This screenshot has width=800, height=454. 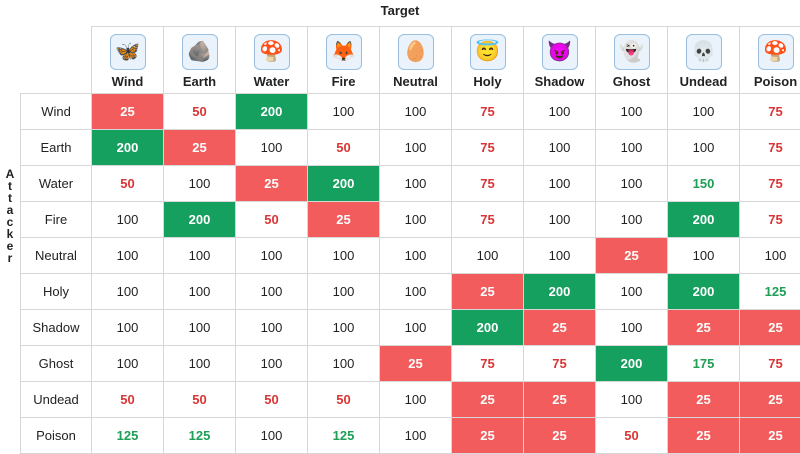 I want to click on target-column-wind: 🦋 Wind, so click(x=128, y=60).